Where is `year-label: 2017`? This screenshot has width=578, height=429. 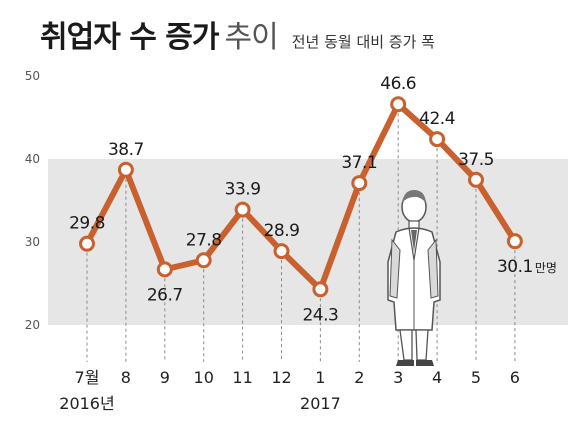
year-label: 2017 is located at coordinates (320, 403).